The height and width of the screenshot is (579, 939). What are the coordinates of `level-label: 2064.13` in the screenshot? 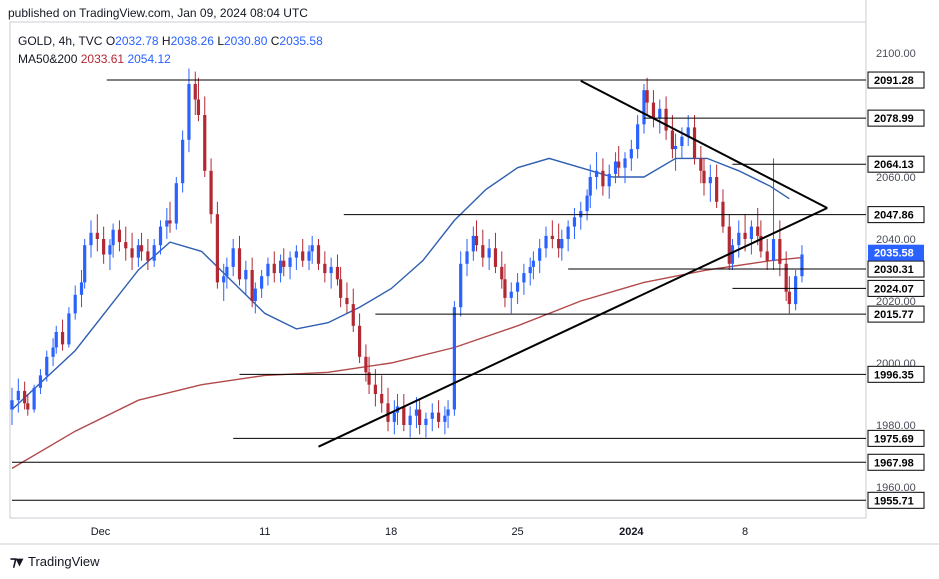 It's located at (894, 165).